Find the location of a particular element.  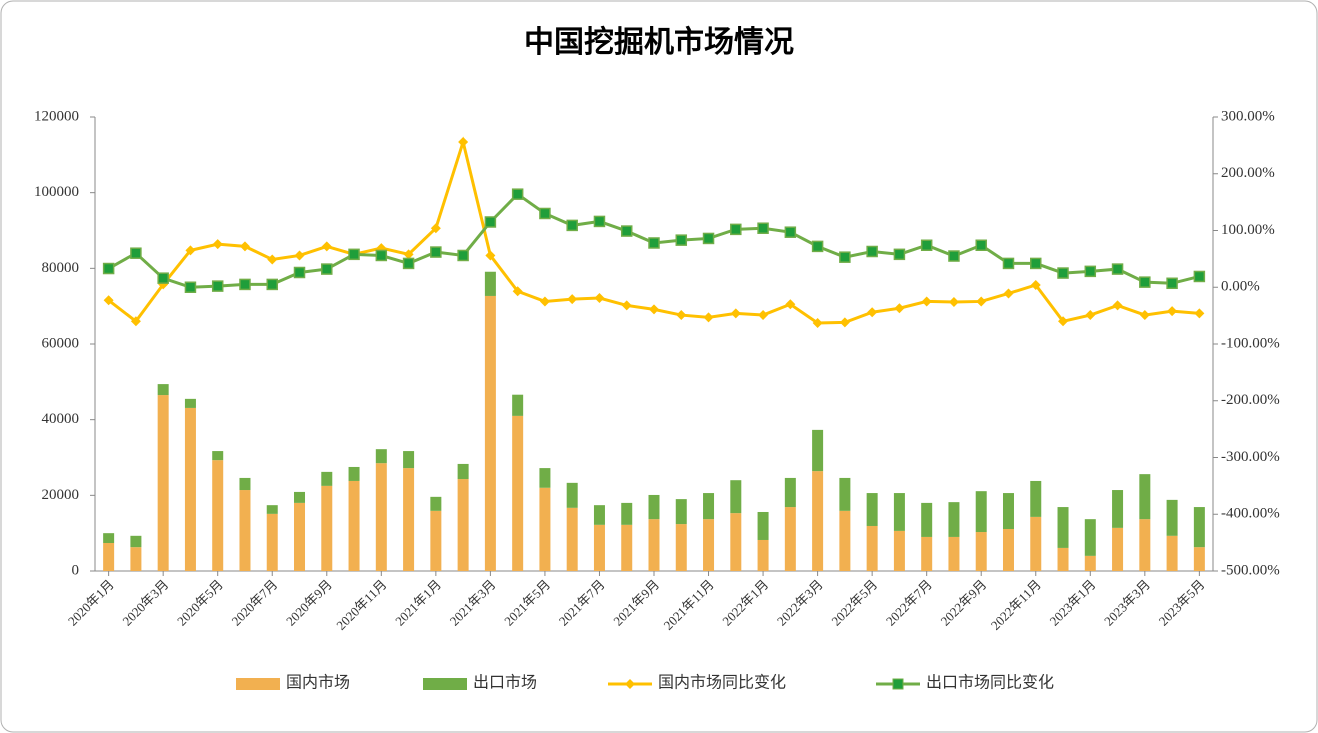

y-tick-label: 20000 is located at coordinates (61, 495).